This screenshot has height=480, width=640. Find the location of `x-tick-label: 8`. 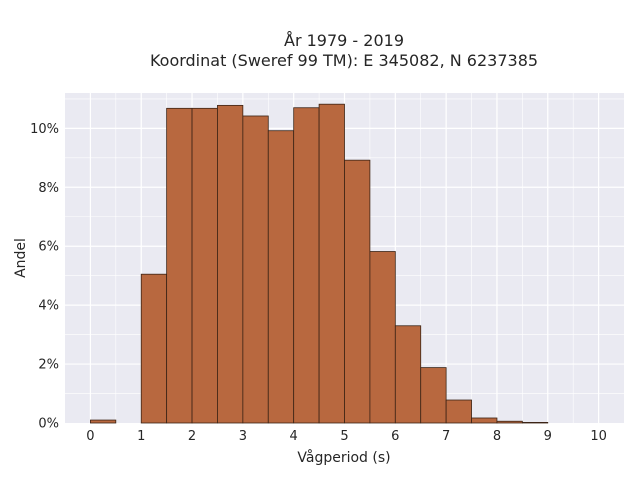

x-tick-label: 8 is located at coordinates (497, 436).